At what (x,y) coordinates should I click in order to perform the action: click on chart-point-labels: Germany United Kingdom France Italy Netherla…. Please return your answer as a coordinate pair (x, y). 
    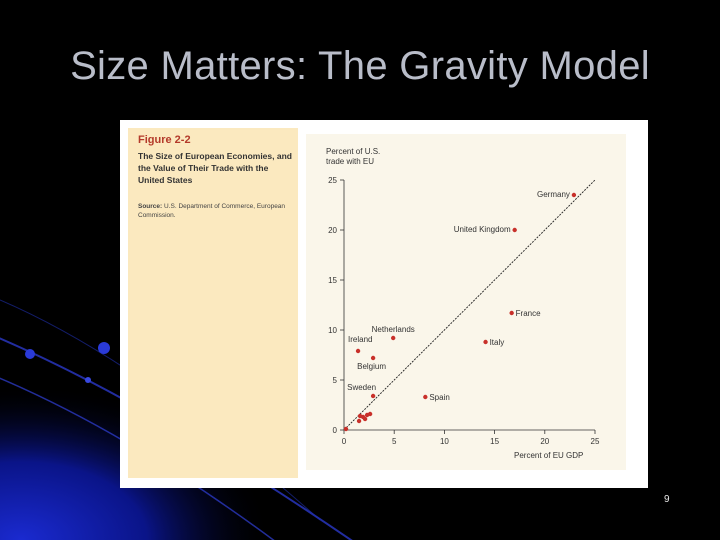
    Looking at the image, I should click on (458, 296).